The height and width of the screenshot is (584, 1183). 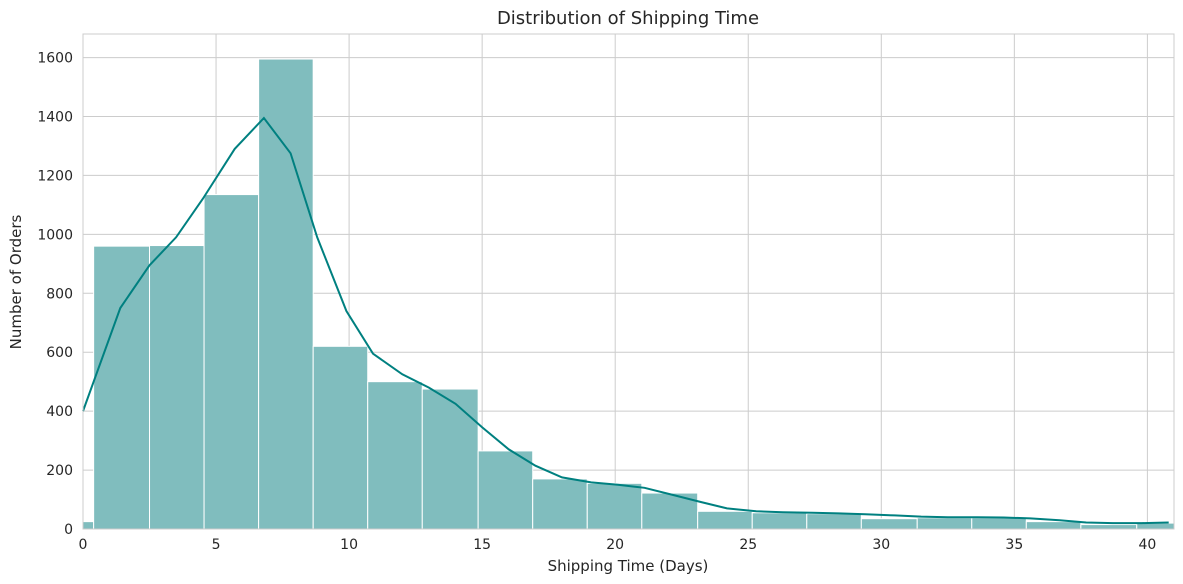 I want to click on x-tick-label: 20, so click(x=615, y=545).